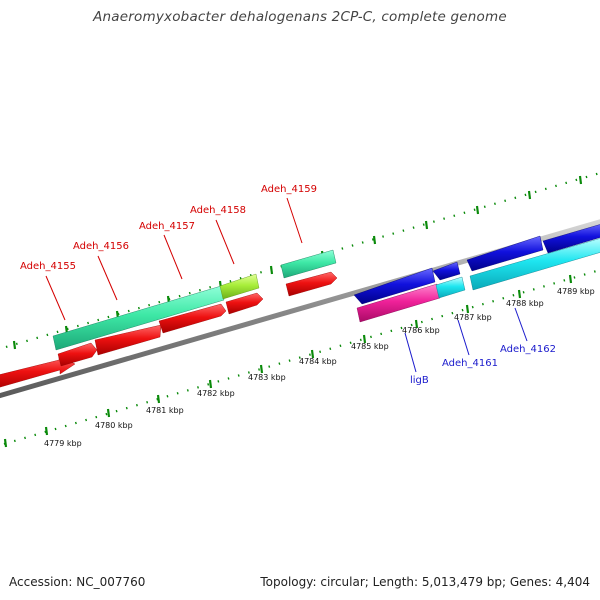 The height and width of the screenshot is (600, 600). I want to click on gene-label-ligB: ligB, so click(419, 380).